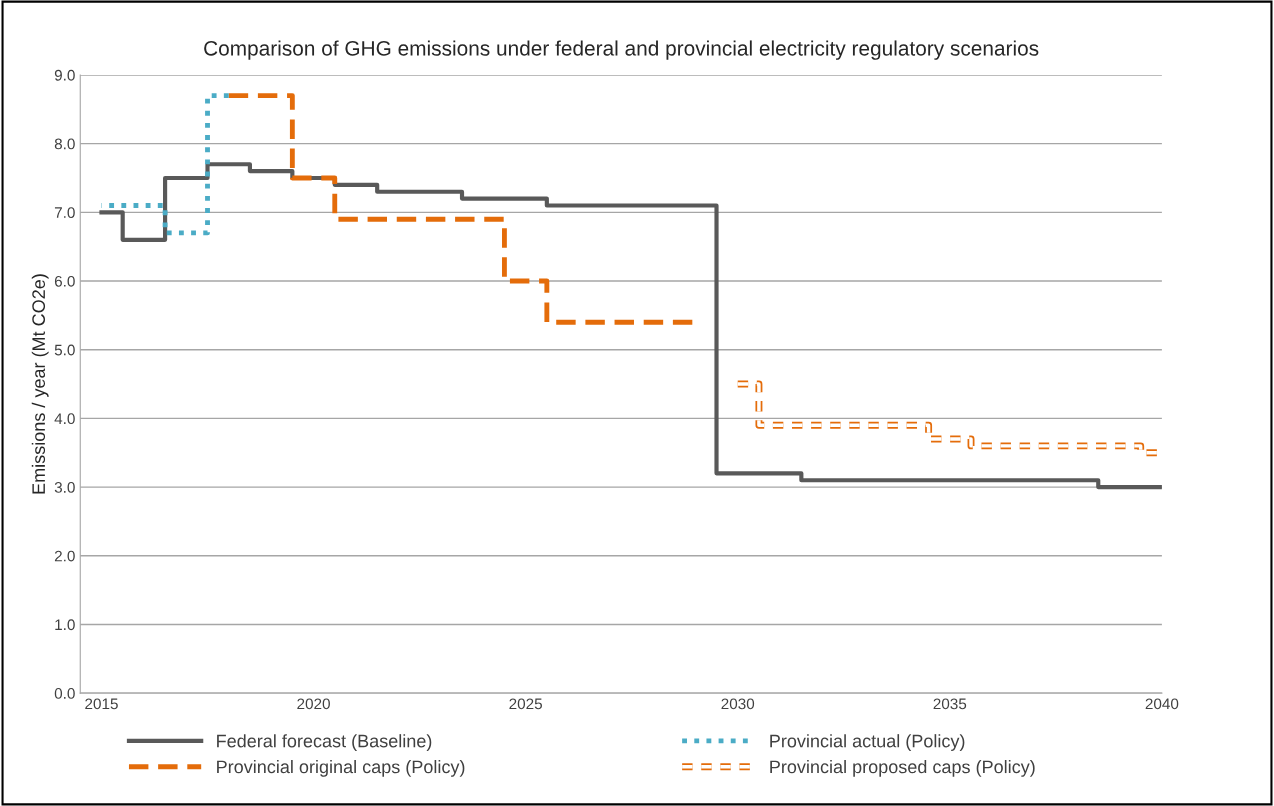 The height and width of the screenshot is (806, 1274). I want to click on y-axis-title: Emissions / year (Mt CO2e), so click(40, 384).